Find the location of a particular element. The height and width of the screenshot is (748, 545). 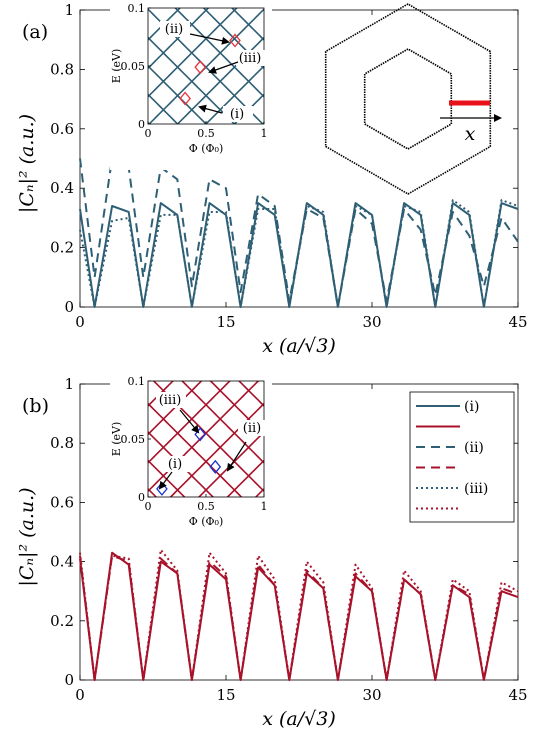

panel-label: (a) is located at coordinates (35, 32).